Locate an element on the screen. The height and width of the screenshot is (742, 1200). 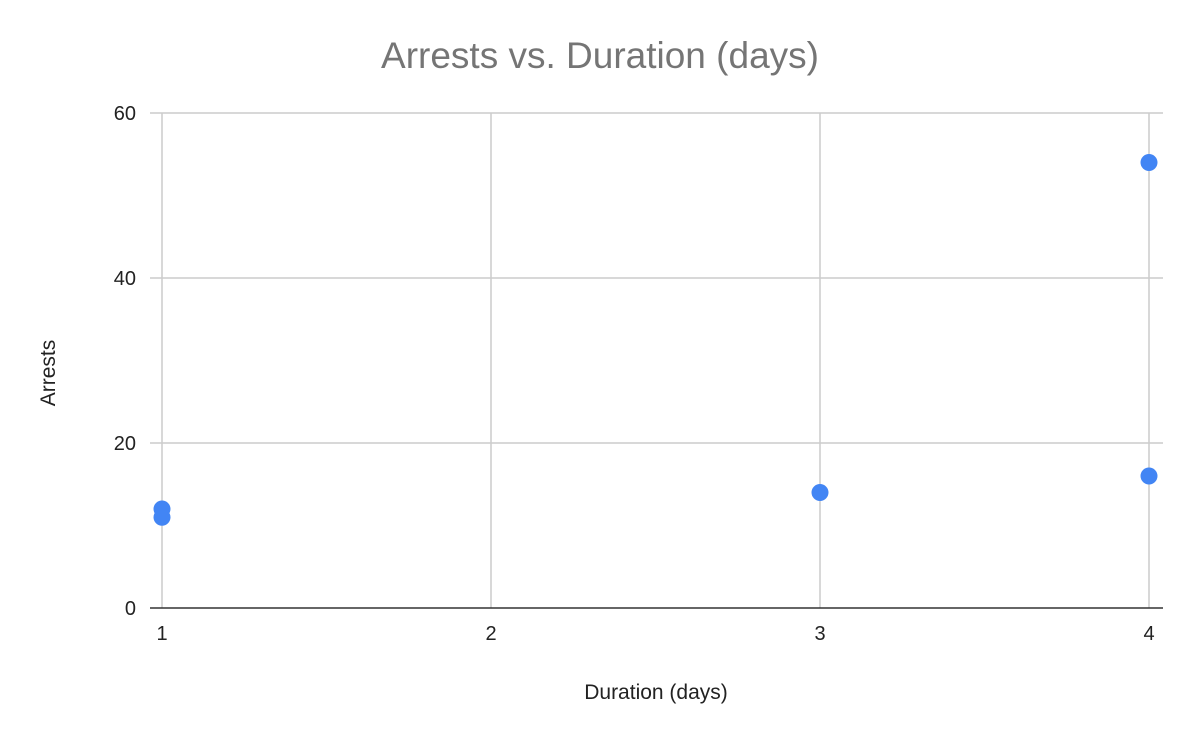
x-axis-title: Duration (days) is located at coordinates (656, 692).